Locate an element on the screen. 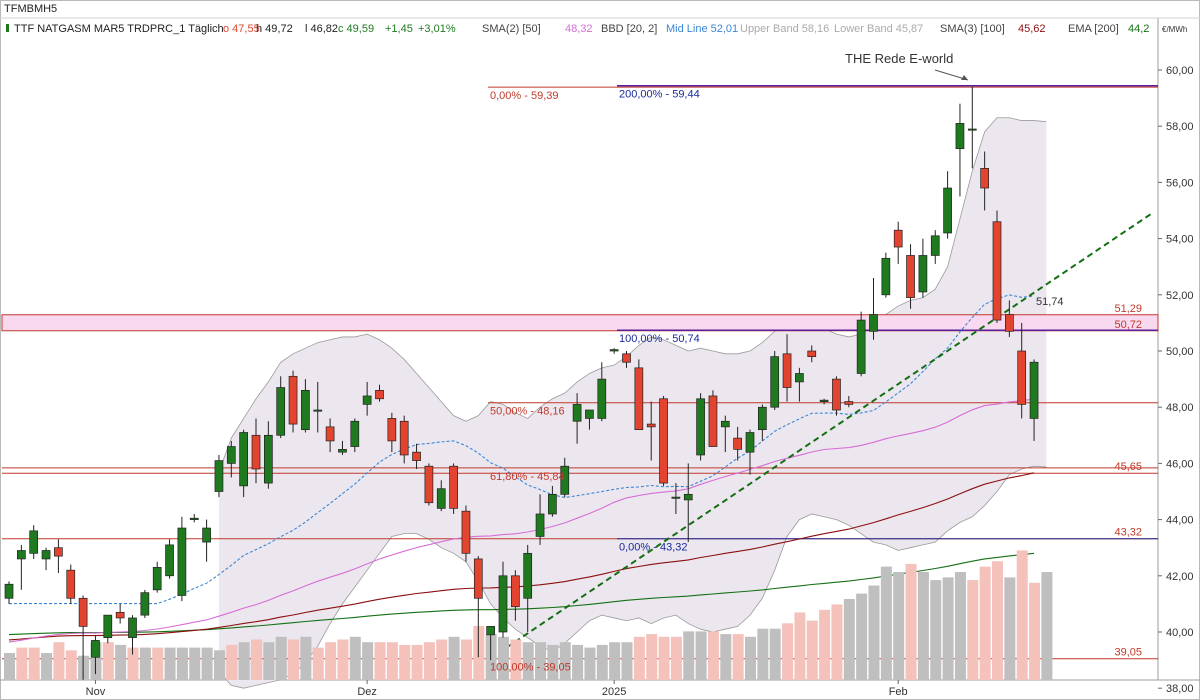  y-tick-label: 44,00 is located at coordinates (1180, 521).